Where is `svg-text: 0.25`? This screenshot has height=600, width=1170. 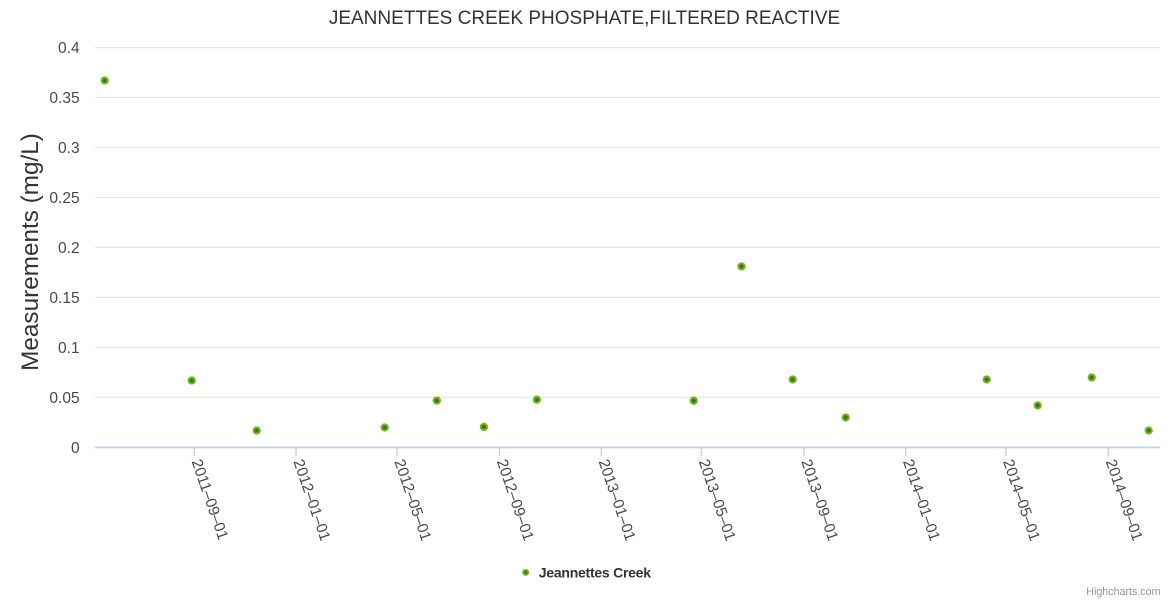
svg-text: 0.25 is located at coordinates (64, 198).